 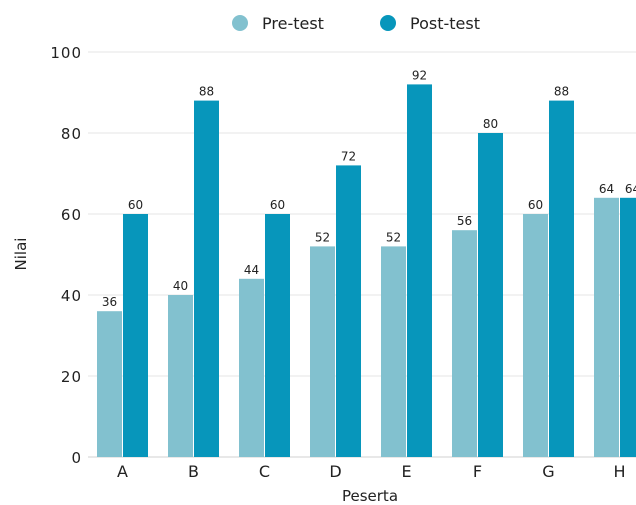 I want to click on x-tick-label-C: C, so click(x=264, y=471).